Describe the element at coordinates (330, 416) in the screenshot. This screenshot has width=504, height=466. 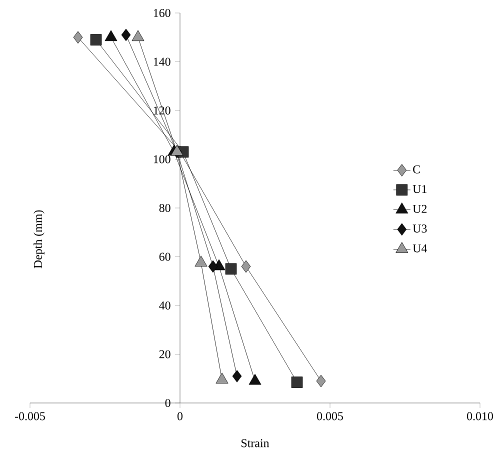
I see `x-tick-label: 0.005` at that location.